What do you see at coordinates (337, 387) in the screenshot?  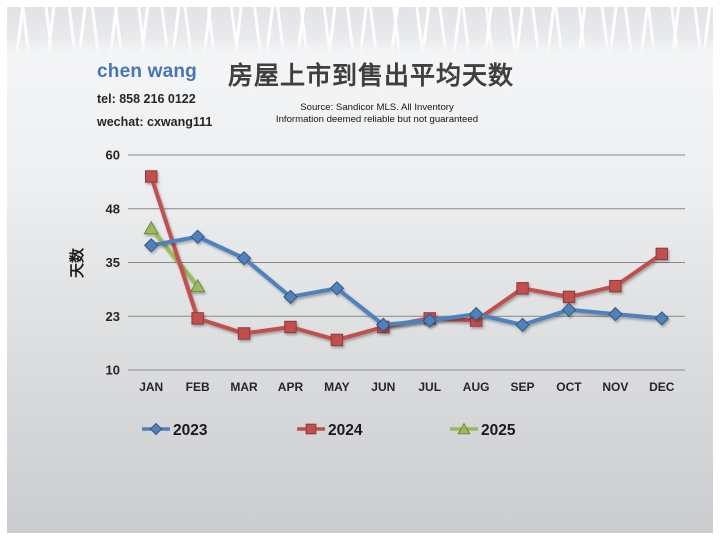 I see `x-tick-label-MAY: MAY` at bounding box center [337, 387].